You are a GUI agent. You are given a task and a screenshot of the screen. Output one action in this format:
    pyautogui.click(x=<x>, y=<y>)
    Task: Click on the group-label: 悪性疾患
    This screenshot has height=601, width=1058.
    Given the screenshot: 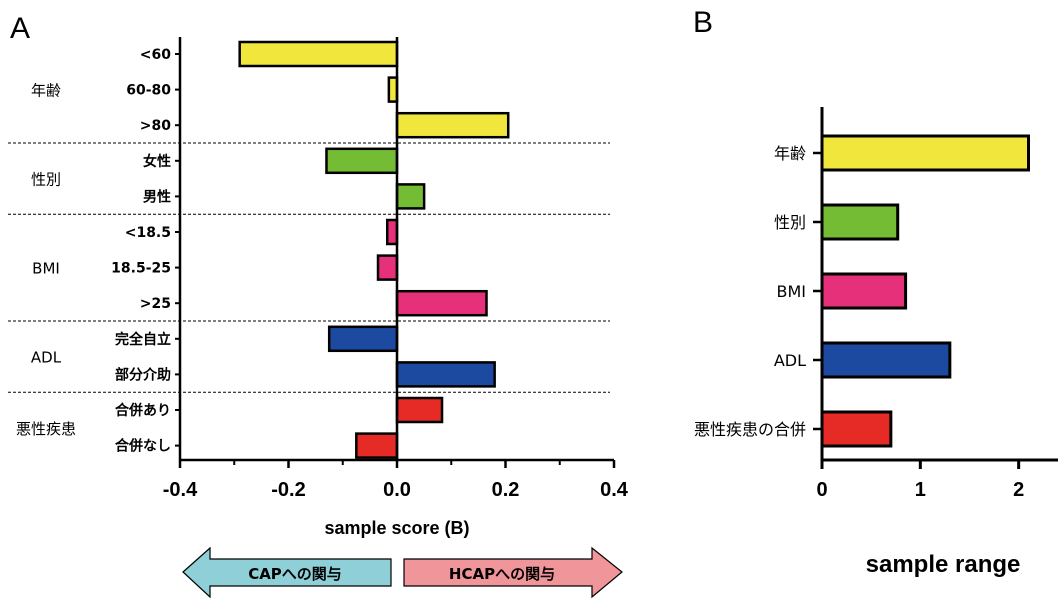 What is the action you would take?
    pyautogui.click(x=46, y=429)
    